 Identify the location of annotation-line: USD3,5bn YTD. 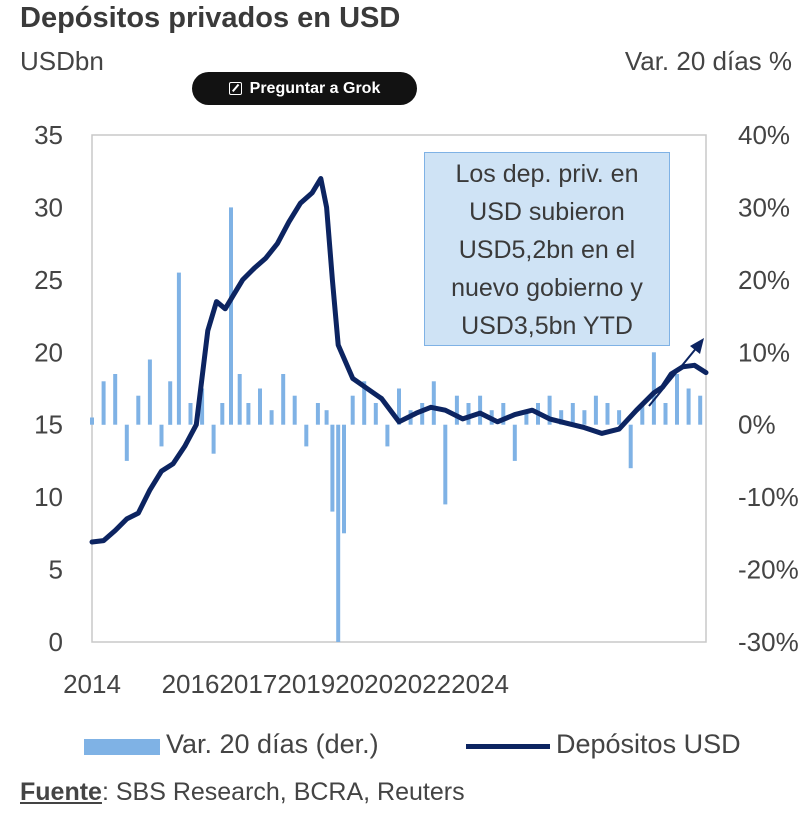
(547, 326).